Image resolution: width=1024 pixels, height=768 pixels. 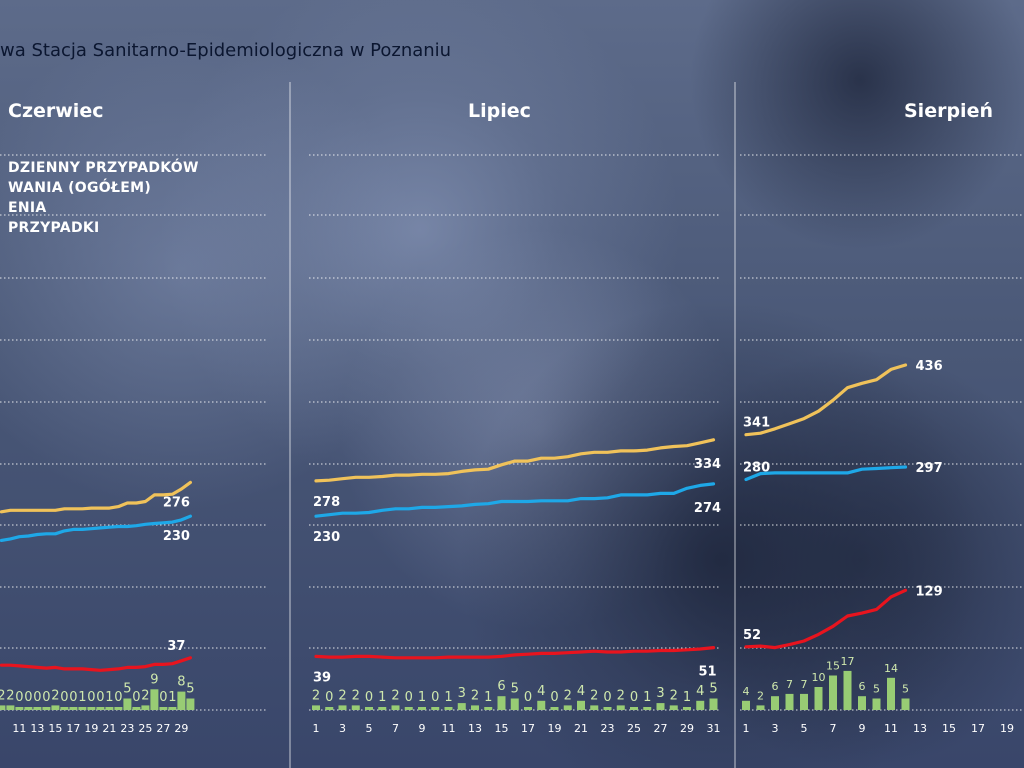 What do you see at coordinates (80, 188) in the screenshot?
I see `legend-entry-total: WANIA (OGÓŁEM)` at bounding box center [80, 188].